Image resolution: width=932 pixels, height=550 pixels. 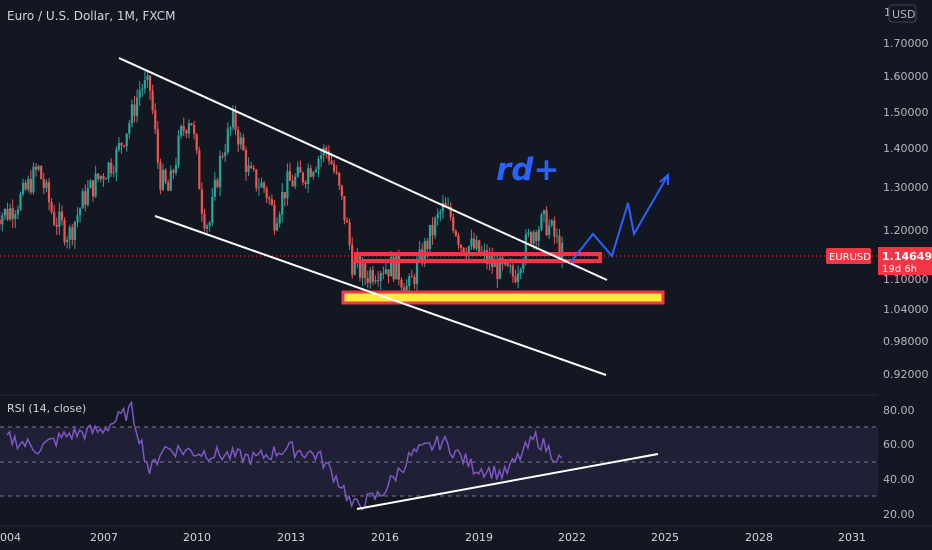 I want to click on countdown-label: 19d 6h, so click(x=899, y=269).